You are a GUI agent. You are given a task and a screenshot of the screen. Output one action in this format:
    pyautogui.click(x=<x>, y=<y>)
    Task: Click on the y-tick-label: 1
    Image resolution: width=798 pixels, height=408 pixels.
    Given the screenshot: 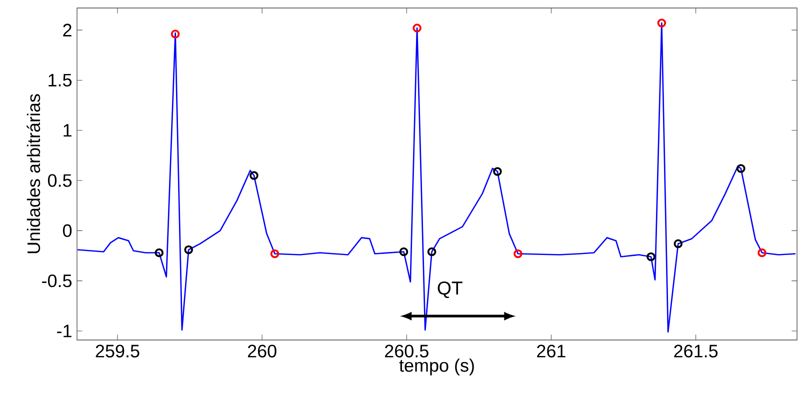 What is the action you would take?
    pyautogui.click(x=68, y=130)
    